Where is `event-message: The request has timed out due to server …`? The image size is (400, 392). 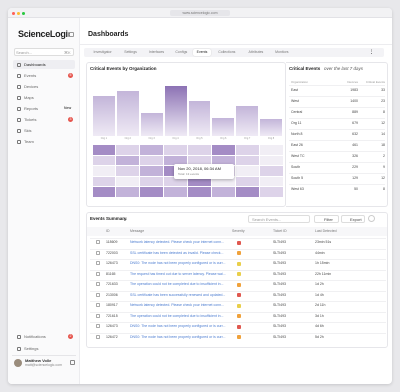
event-message: The request has timed out due to server … is located at coordinates (179, 274).